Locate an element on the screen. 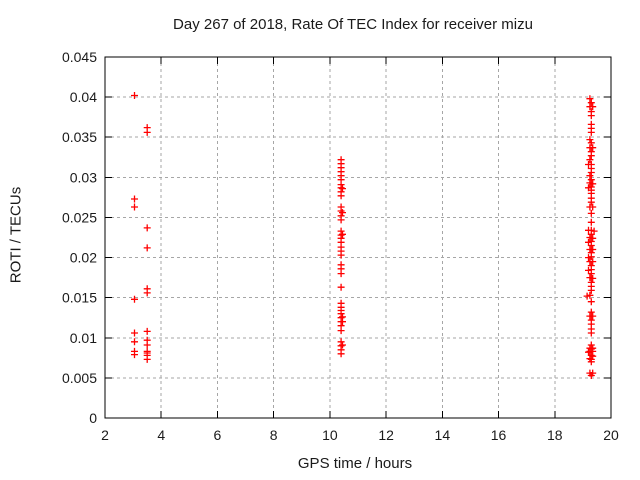  y-tick-label: 0.03 is located at coordinates (83, 177).